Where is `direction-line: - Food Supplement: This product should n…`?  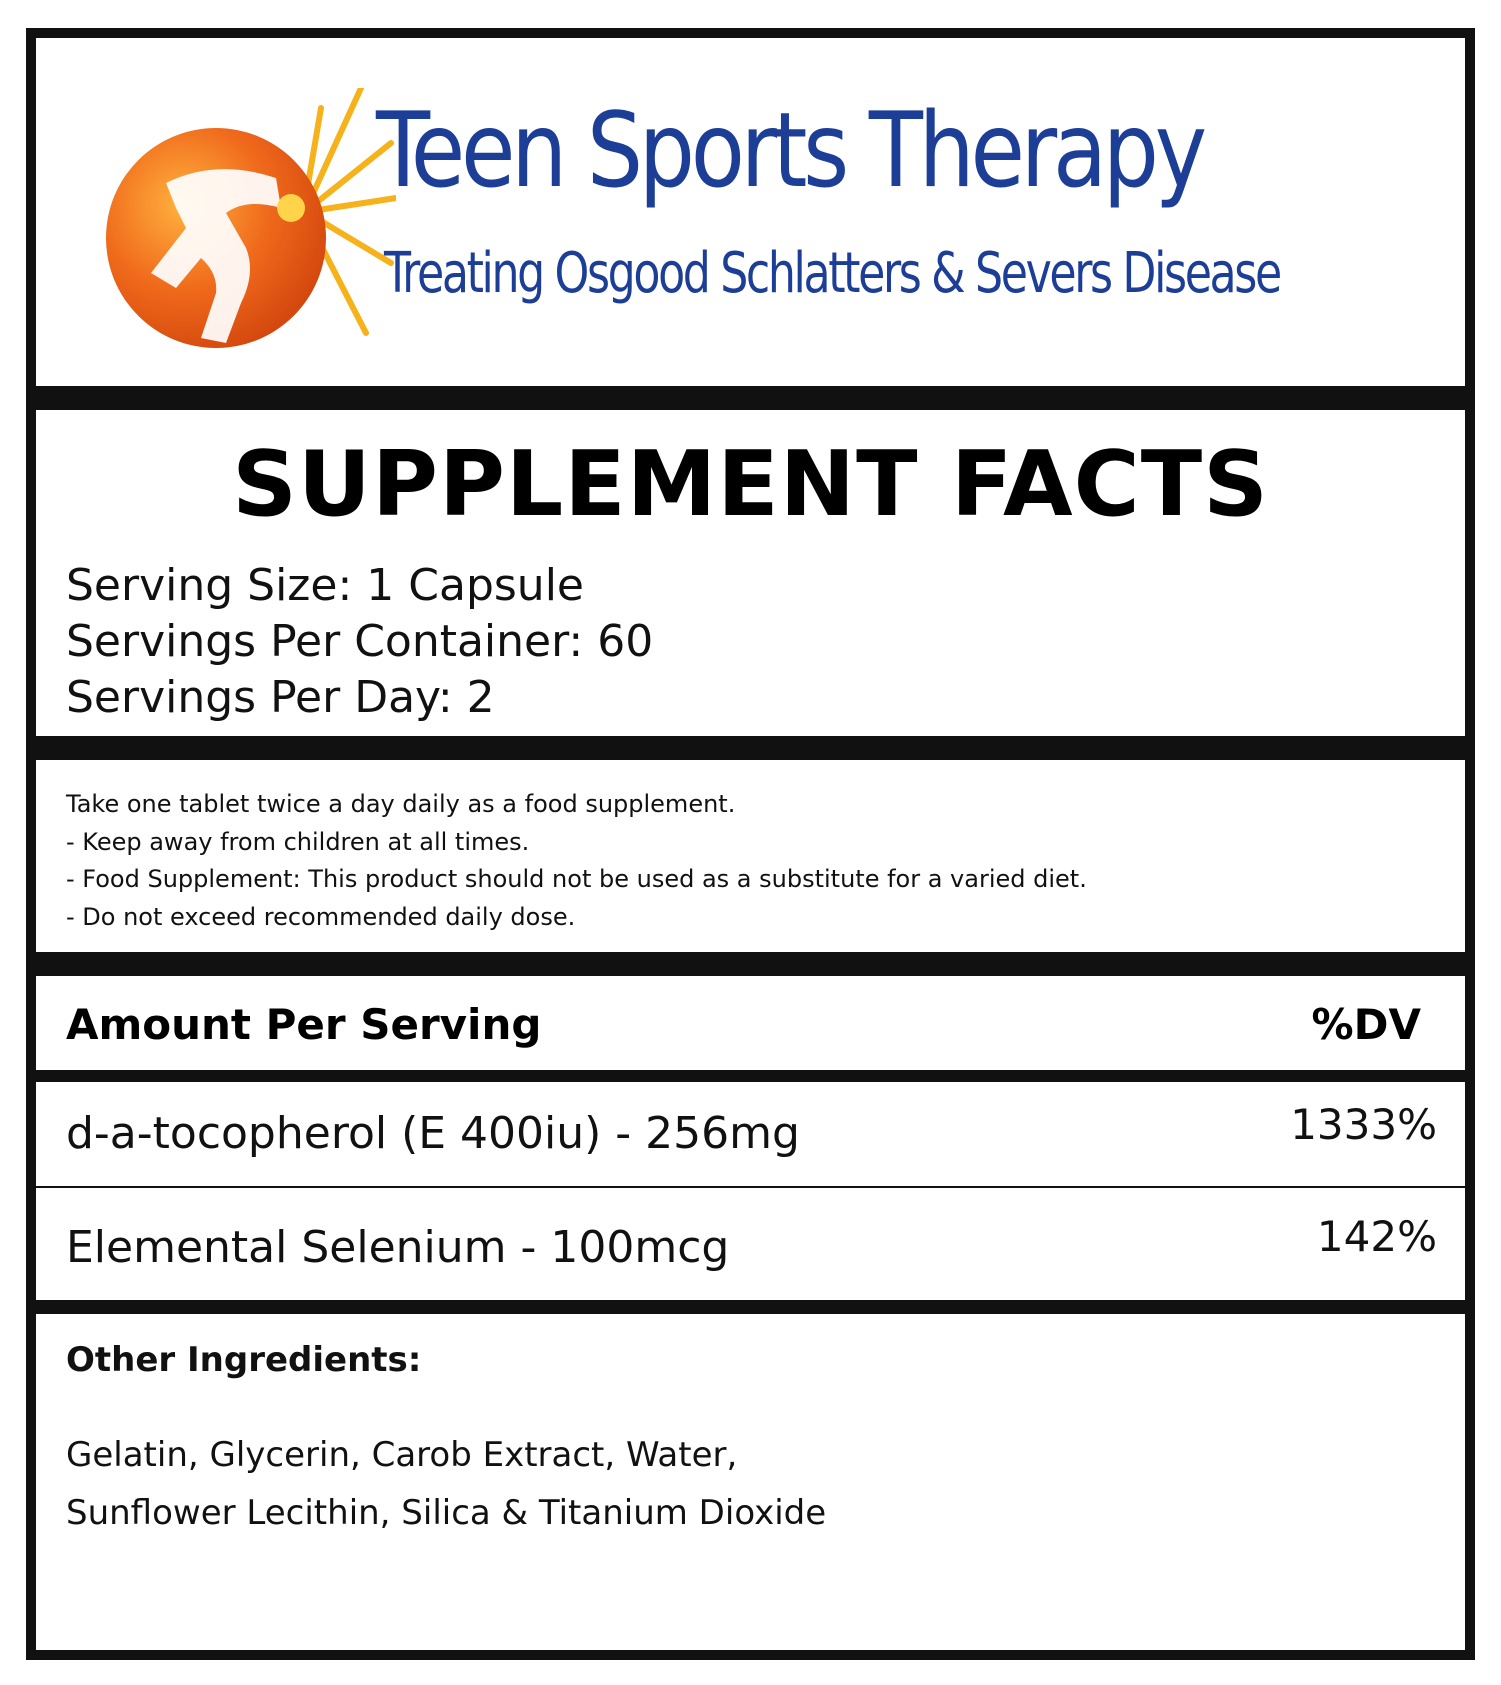
direction-line: - Food Supplement: This product should n… is located at coordinates (576, 879).